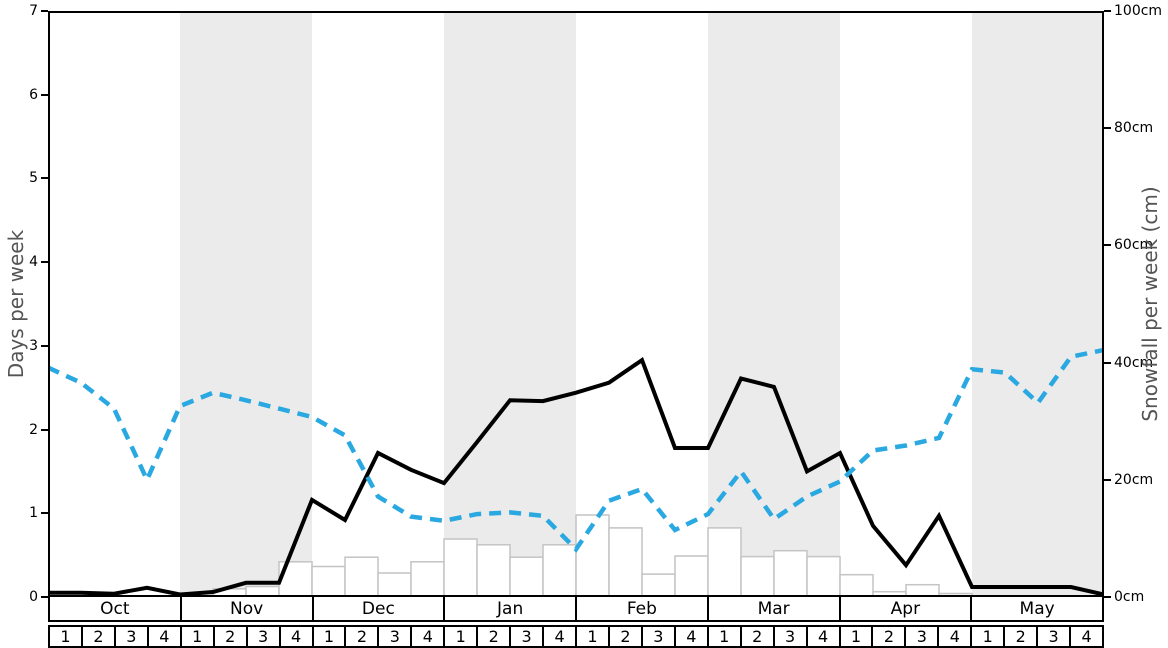 The height and width of the screenshot is (648, 1168). Describe the element at coordinates (824, 636) in the screenshot. I see `week-cell-mar-4: 4` at that location.